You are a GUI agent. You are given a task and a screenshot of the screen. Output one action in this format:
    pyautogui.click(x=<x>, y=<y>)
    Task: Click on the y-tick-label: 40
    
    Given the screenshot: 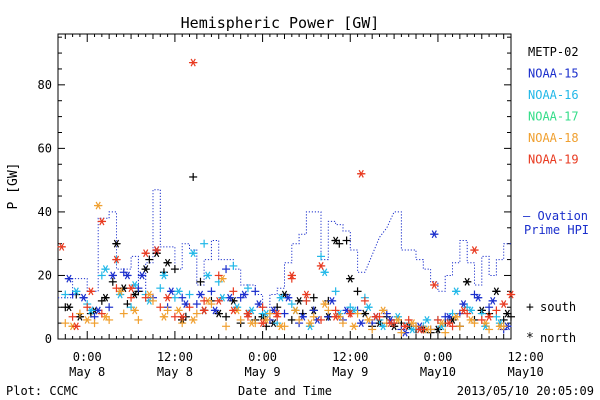 What is the action you would take?
    pyautogui.click(x=45, y=212)
    